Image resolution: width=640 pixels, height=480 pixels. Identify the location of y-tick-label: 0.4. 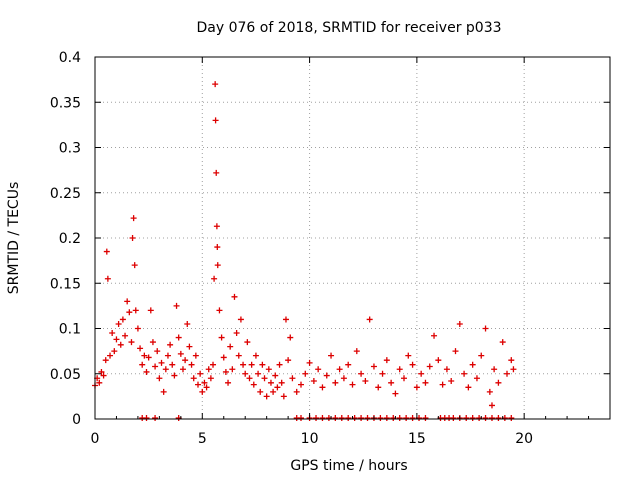
(70, 58).